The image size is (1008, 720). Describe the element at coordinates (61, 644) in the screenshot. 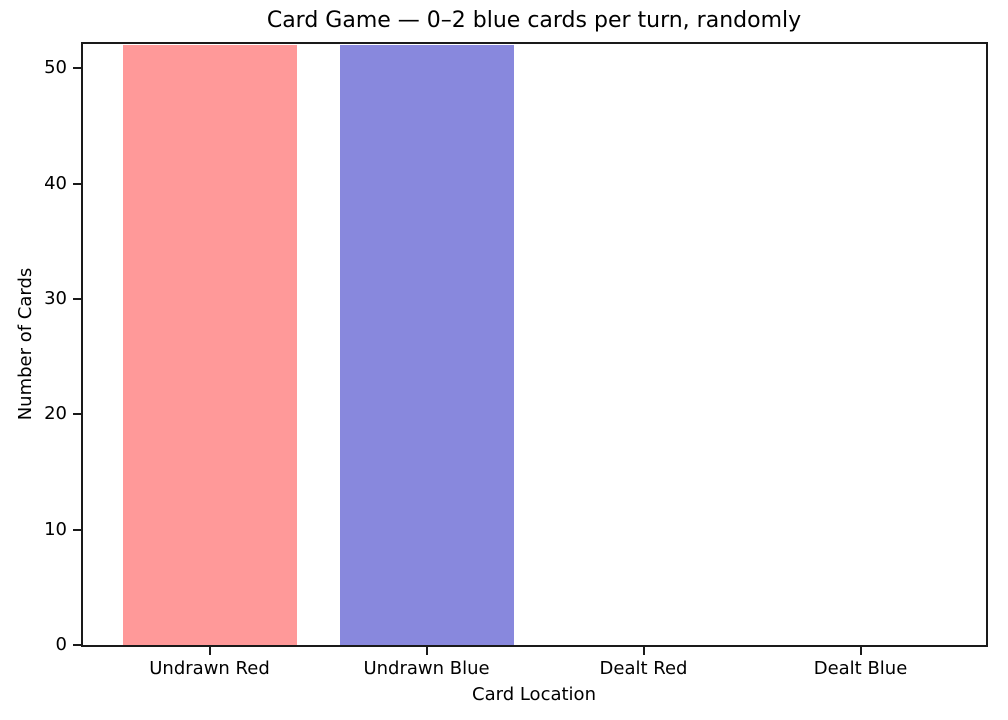

I see `y-tick-label: 0` at that location.